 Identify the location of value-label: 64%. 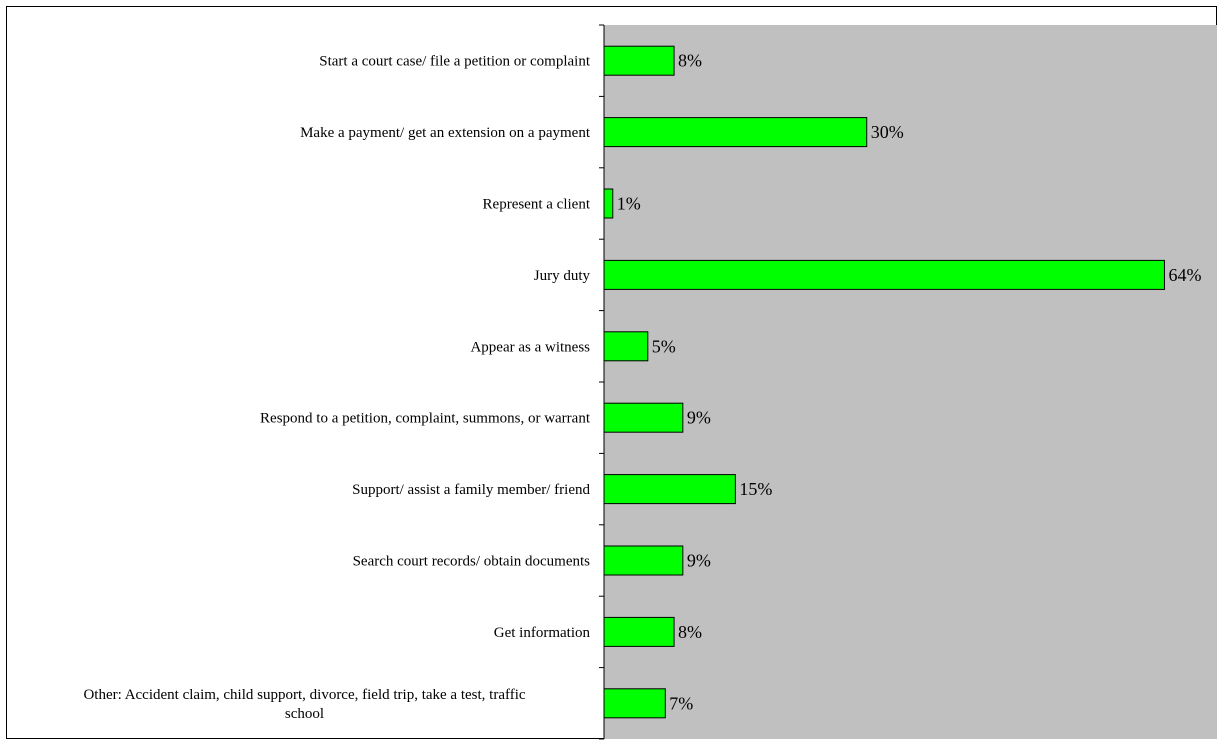
(1184, 275).